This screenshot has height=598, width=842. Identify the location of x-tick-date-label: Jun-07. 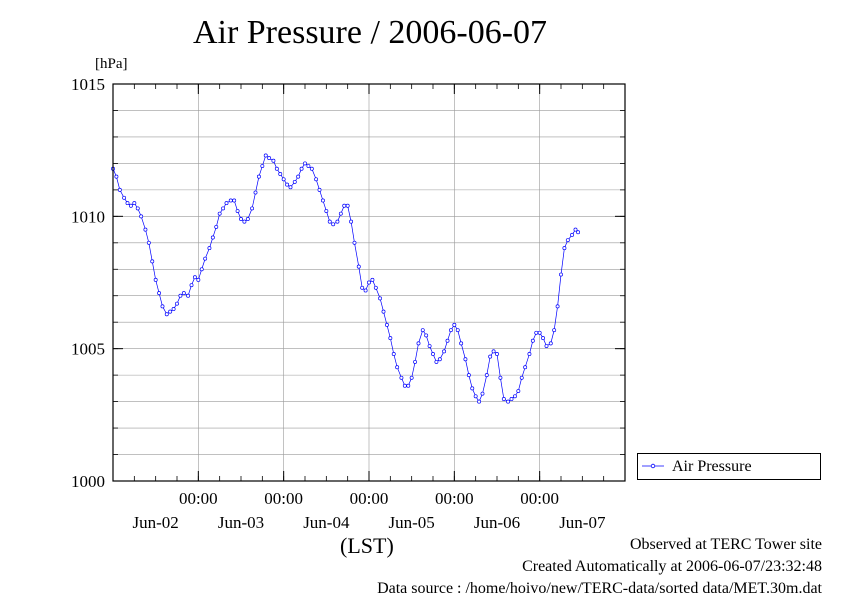
(582, 522).